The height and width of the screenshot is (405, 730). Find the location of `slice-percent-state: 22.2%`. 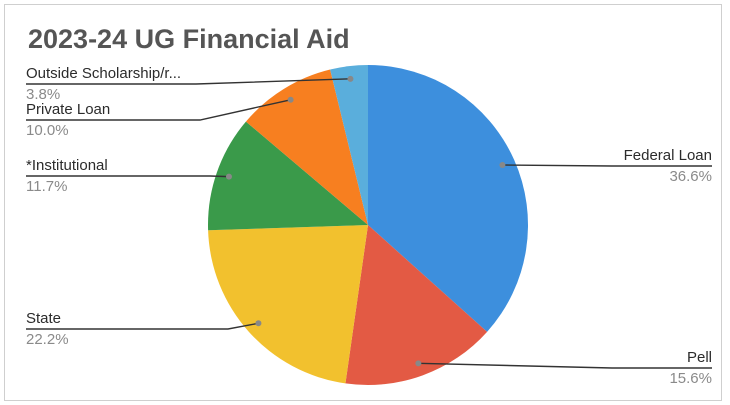

slice-percent-state: 22.2% is located at coordinates (47, 339).